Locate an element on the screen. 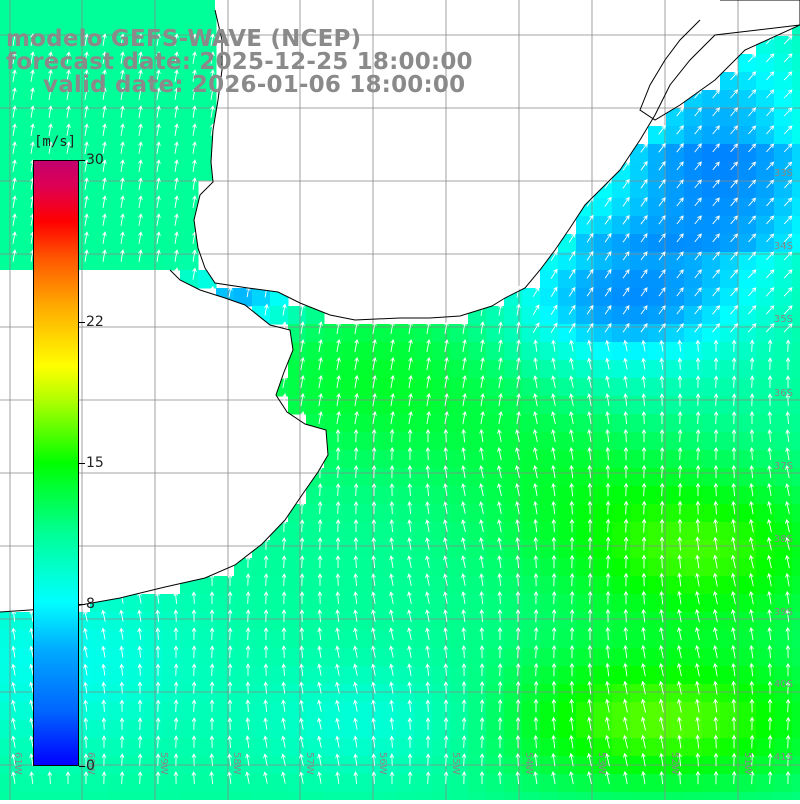 The width and height of the screenshot is (800, 804). longitude-label: 59W is located at coordinates (163, 763).